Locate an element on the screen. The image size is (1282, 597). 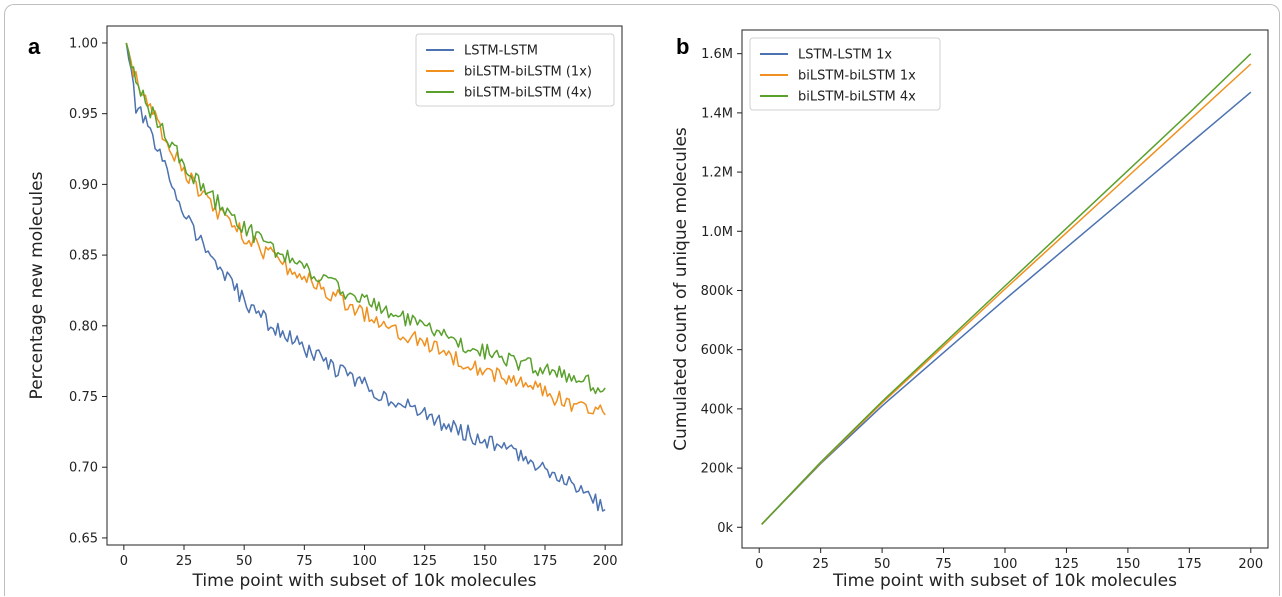
y-tick-label: 1.6M is located at coordinates (717, 54).